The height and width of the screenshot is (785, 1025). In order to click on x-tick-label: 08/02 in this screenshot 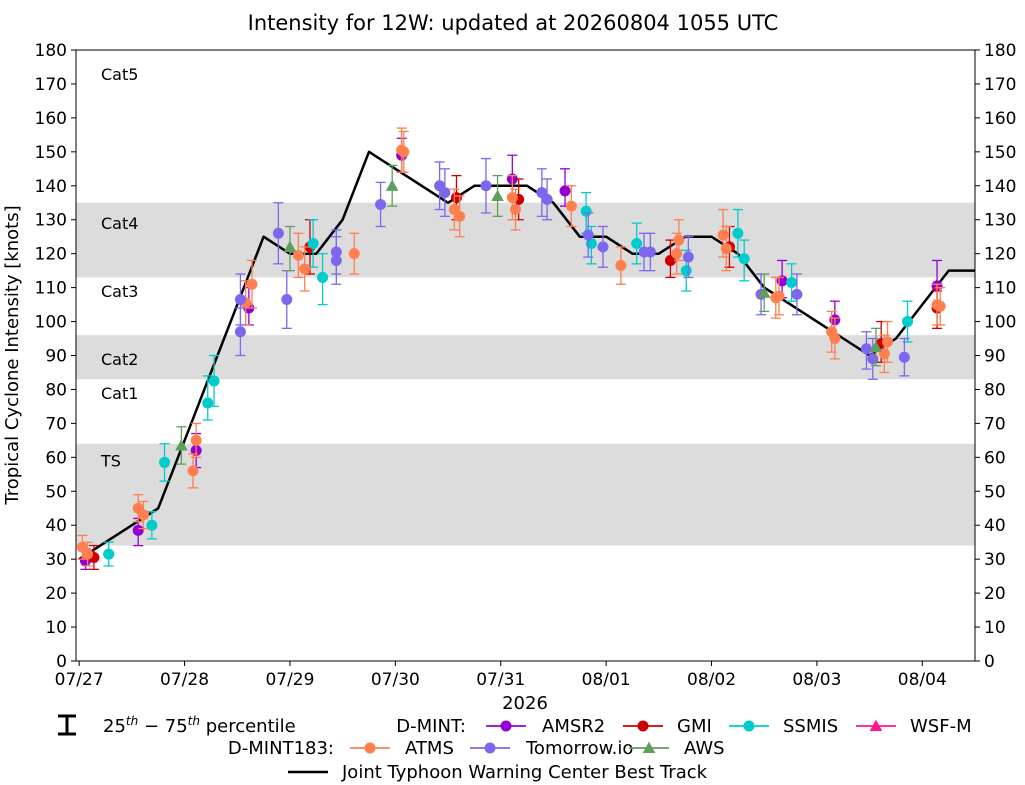, I will do `click(711, 680)`.